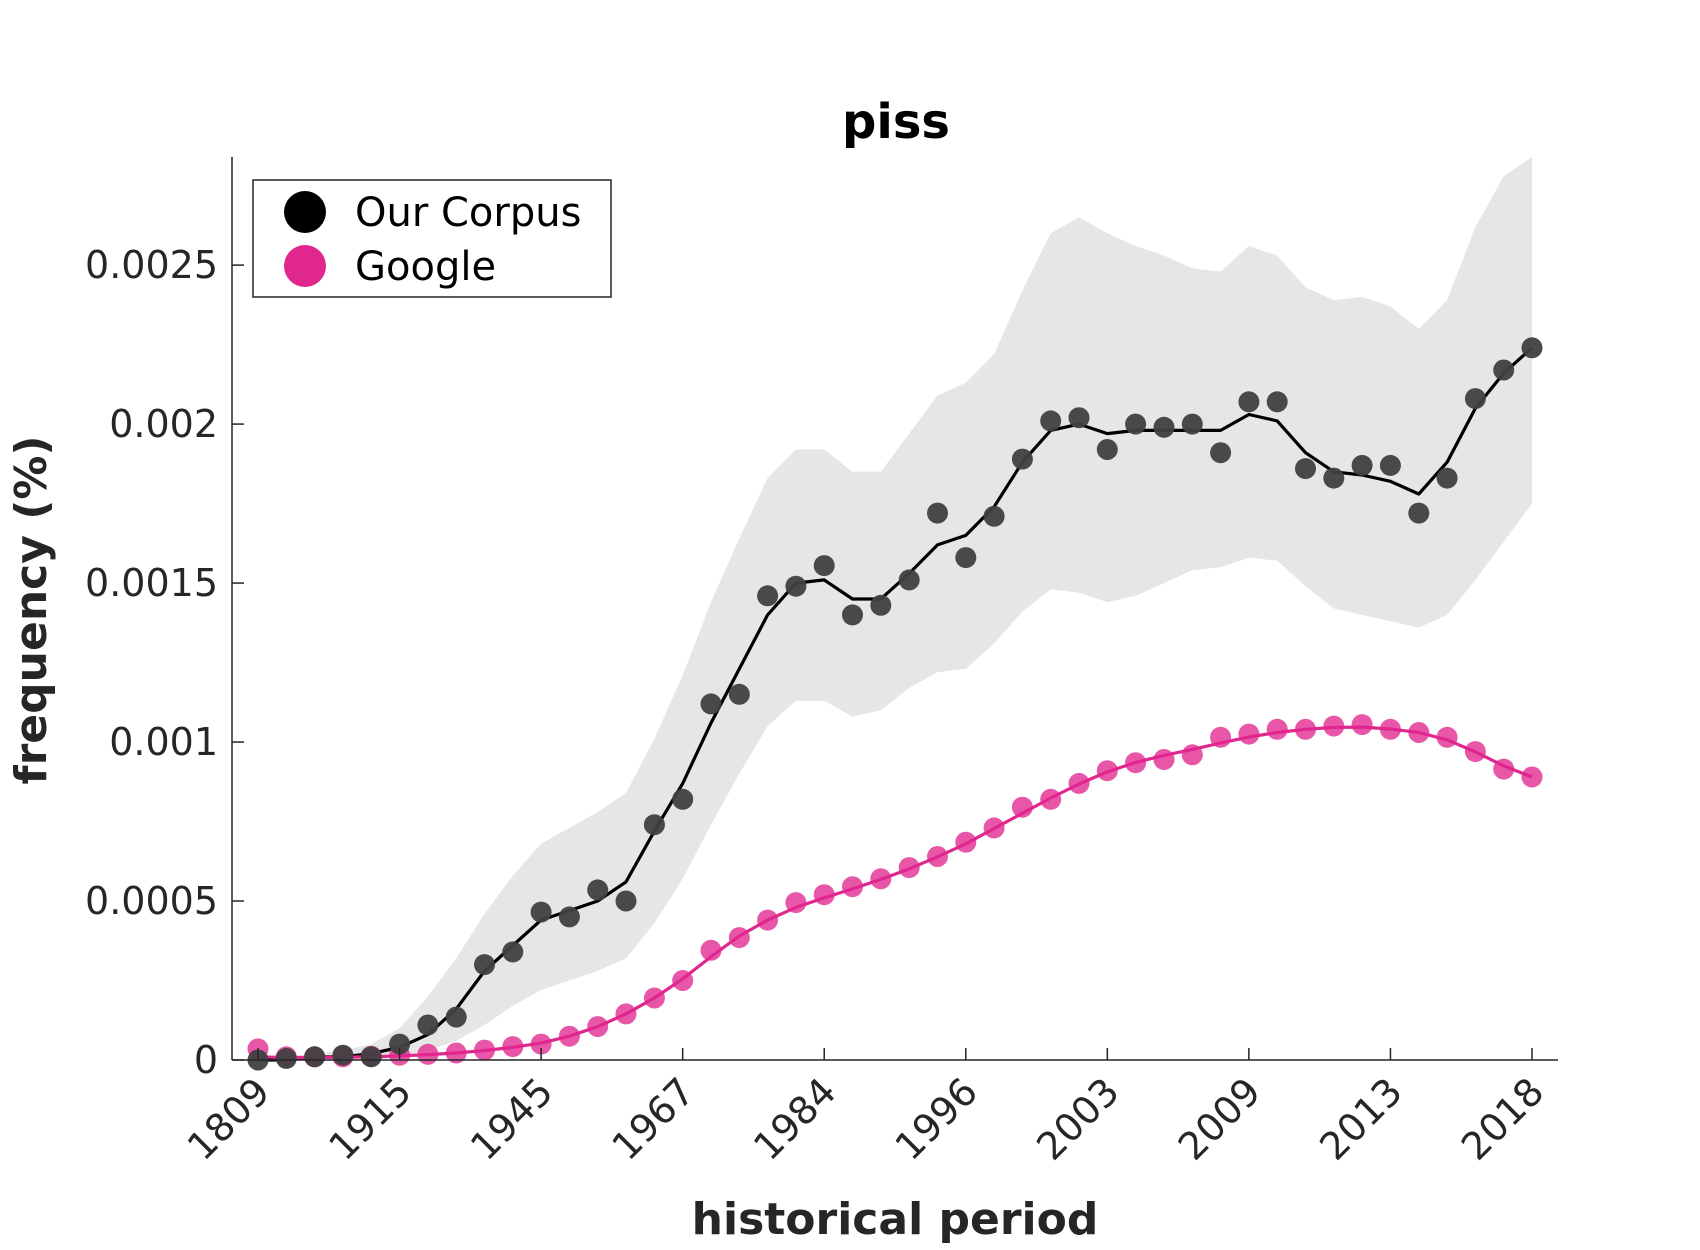 The image size is (1700, 1250). I want to click on legend-label-google: Google, so click(425, 267).